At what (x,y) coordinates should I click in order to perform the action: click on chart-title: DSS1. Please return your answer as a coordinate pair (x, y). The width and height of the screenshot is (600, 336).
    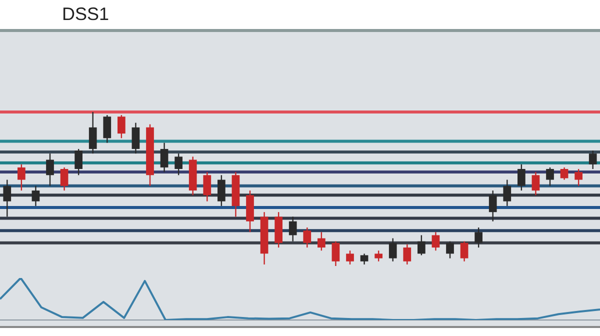
    Looking at the image, I should click on (300, 16).